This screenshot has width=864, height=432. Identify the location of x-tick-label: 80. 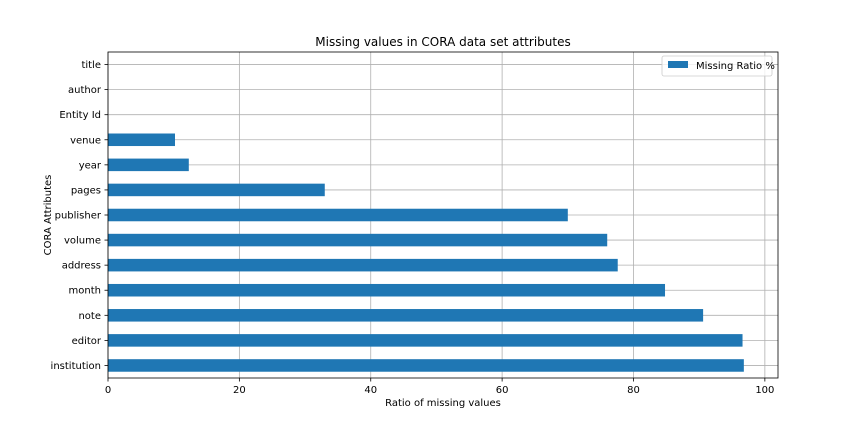
(633, 390).